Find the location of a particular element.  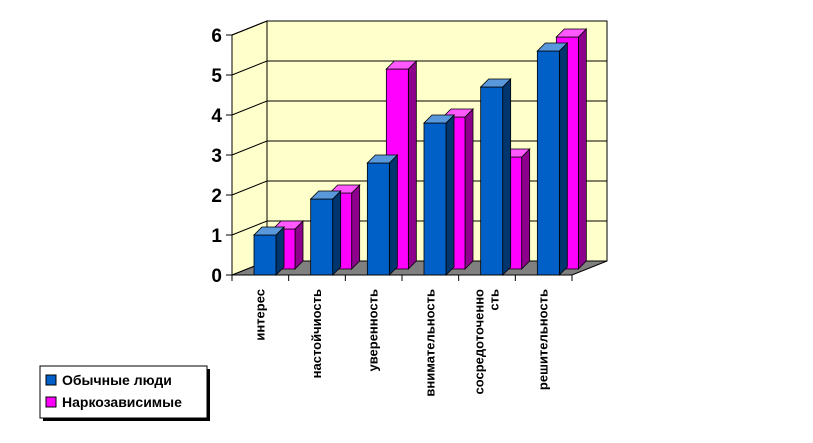

x-tick-label-line: решительность is located at coordinates (543, 339).